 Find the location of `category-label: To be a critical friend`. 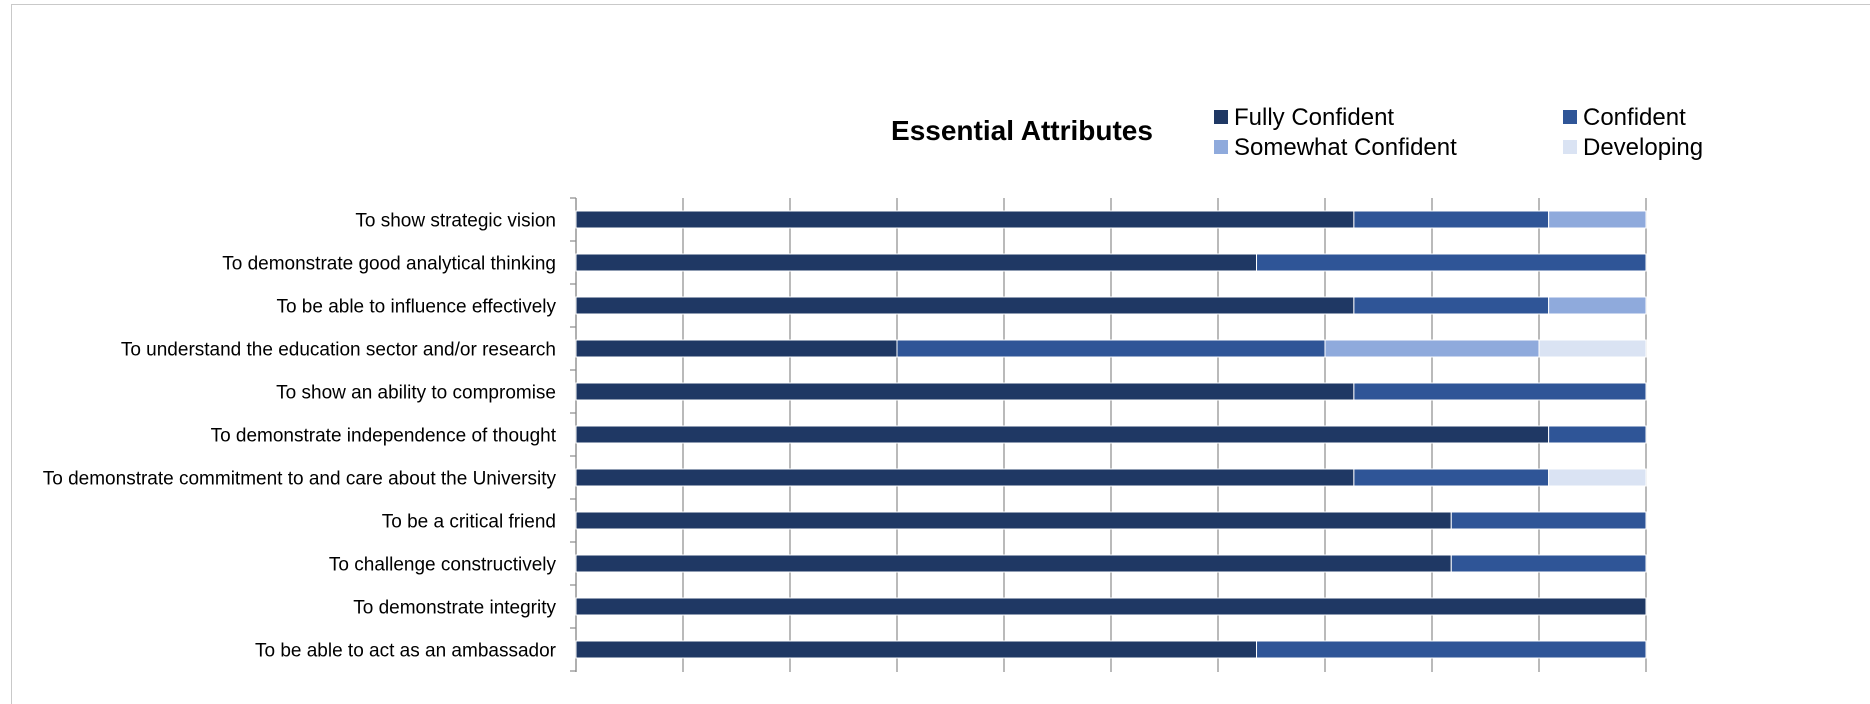

category-label: To be a critical friend is located at coordinates (469, 522).